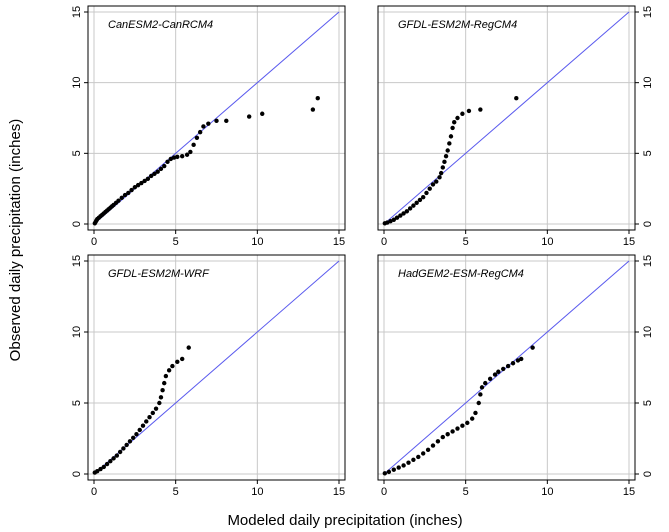 Image resolution: width=669 pixels, height=532 pixels. What do you see at coordinates (344, 520) in the screenshot?
I see `x-axis-label: Modeled daily precipitation (inches)` at bounding box center [344, 520].